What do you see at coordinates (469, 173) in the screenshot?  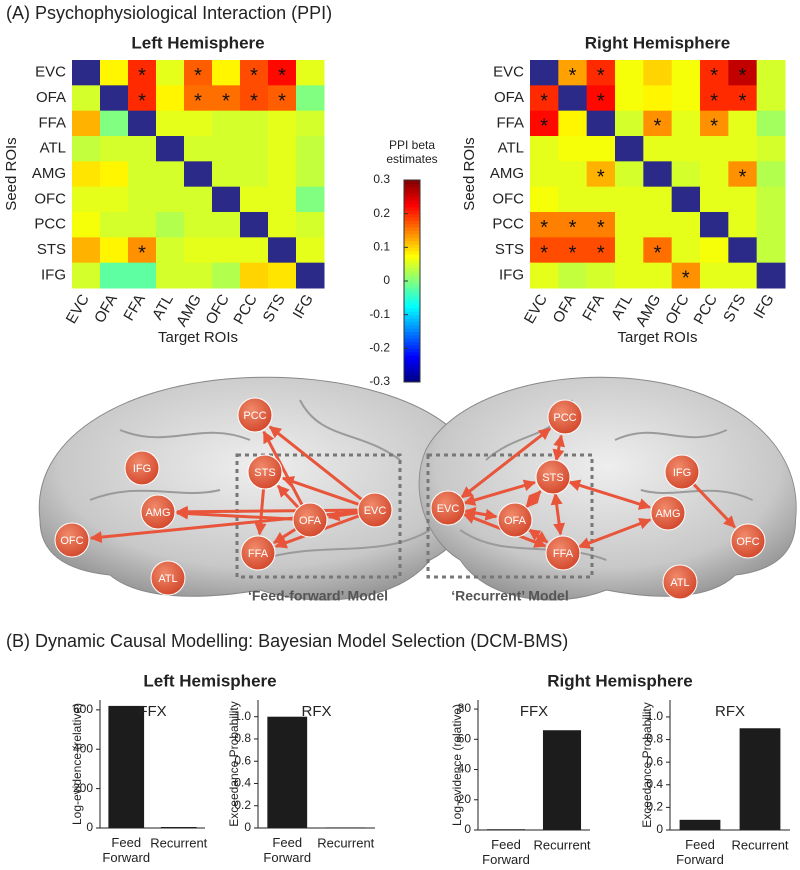 I see `y-axis-label: Seed ROIs` at bounding box center [469, 173].